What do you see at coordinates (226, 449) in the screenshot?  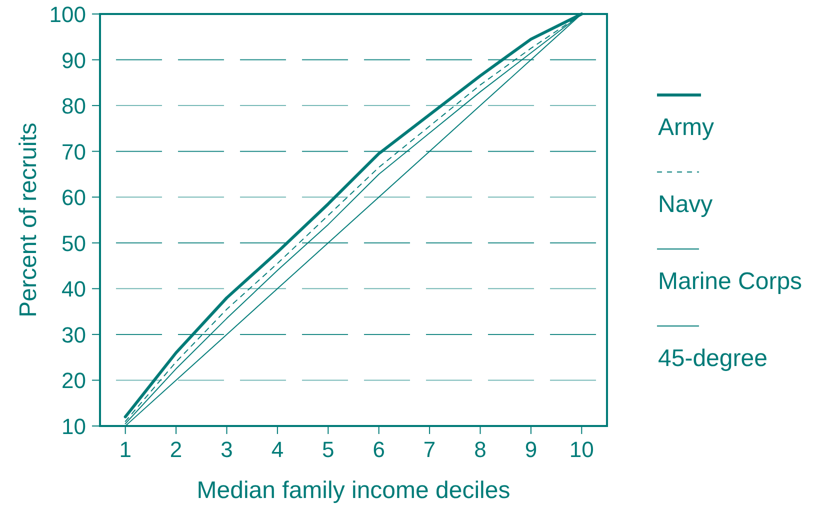 I see `x-tick-label: 3` at bounding box center [226, 449].